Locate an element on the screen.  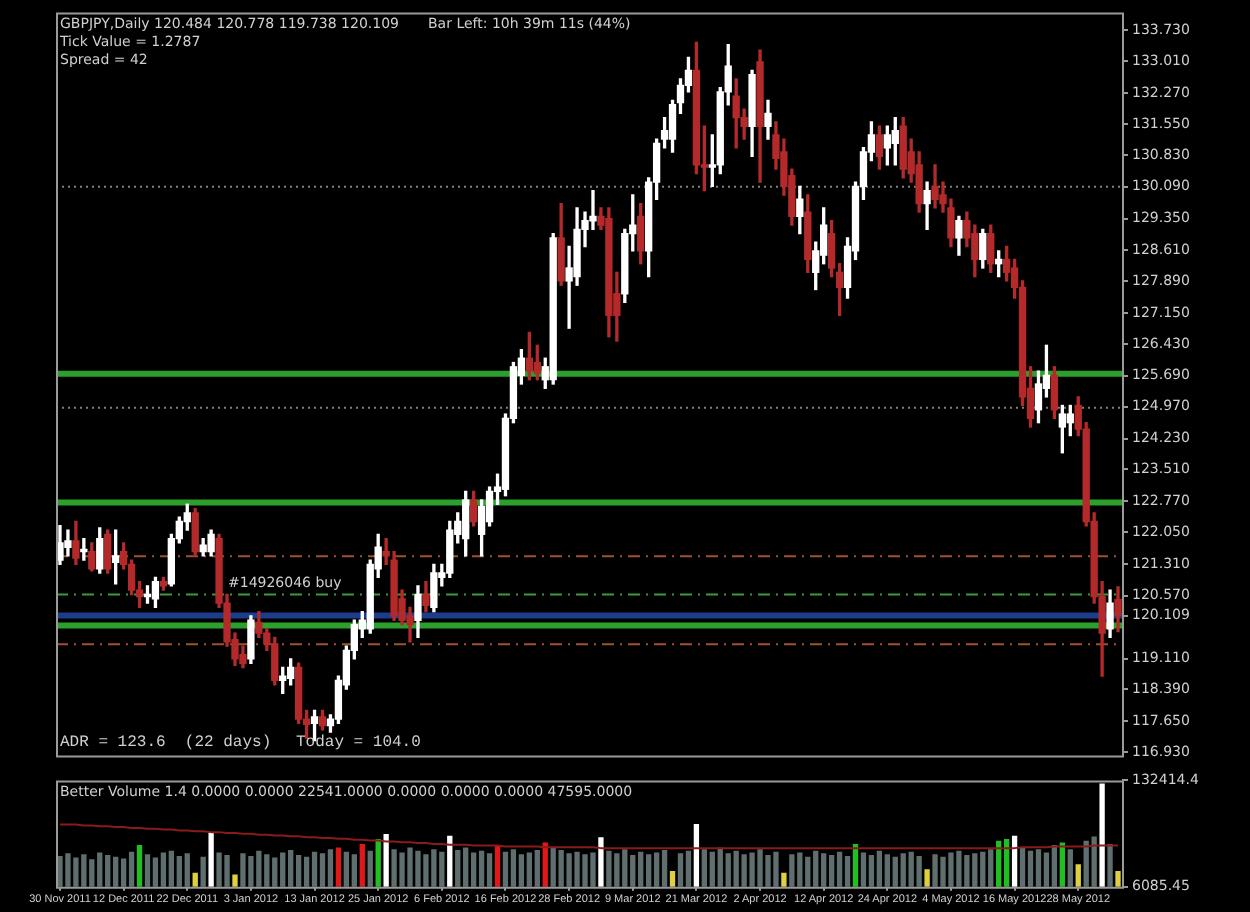
annotation: ADR = 123.6 (22 days) is located at coordinates (166, 742).